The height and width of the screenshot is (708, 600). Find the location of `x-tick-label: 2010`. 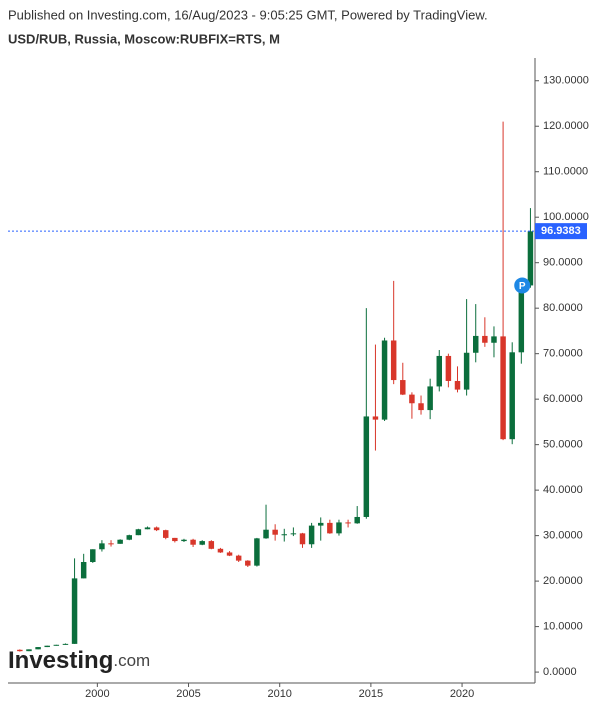

x-tick-label: 2010 is located at coordinates (279, 694).